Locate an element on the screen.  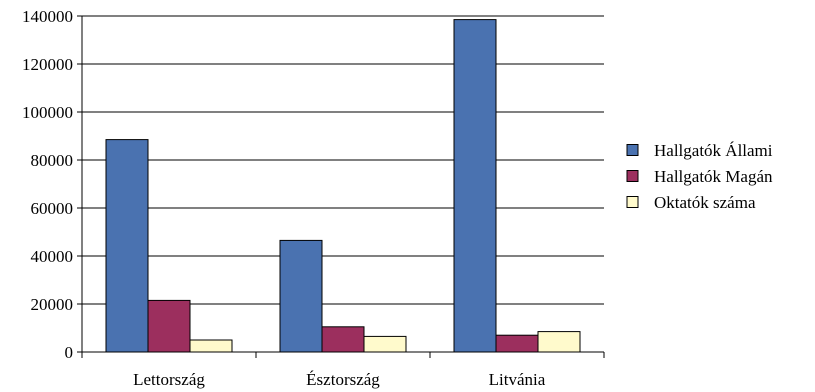
x-tick-label: Litvánia is located at coordinates (517, 379).